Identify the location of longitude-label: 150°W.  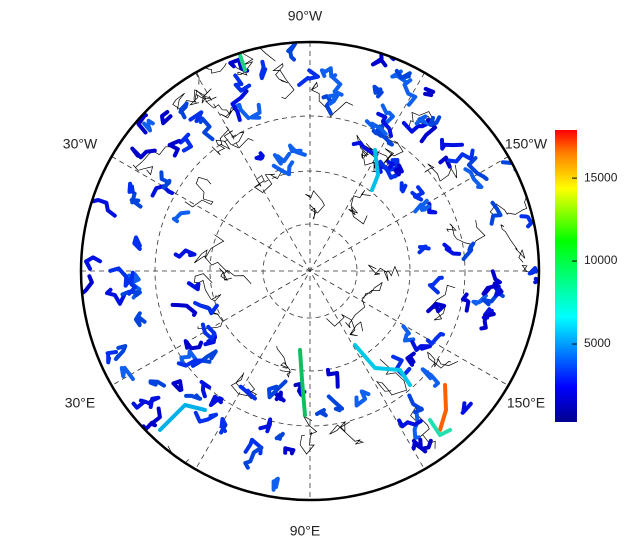
(526, 144).